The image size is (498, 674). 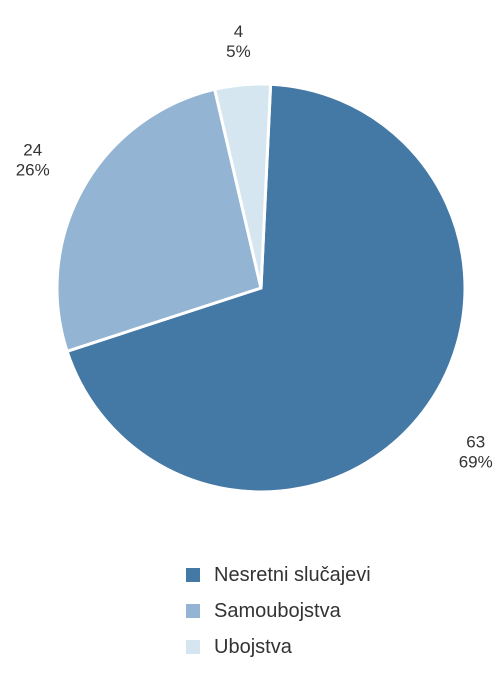 What do you see at coordinates (476, 452) in the screenshot?
I see `data-label-nesretni-slucajevi: 63 69%` at bounding box center [476, 452].